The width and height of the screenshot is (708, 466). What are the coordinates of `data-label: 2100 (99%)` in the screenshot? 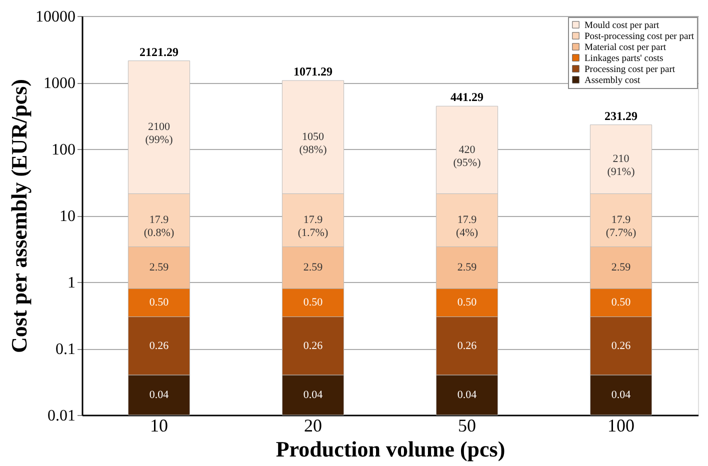 It's located at (159, 133).